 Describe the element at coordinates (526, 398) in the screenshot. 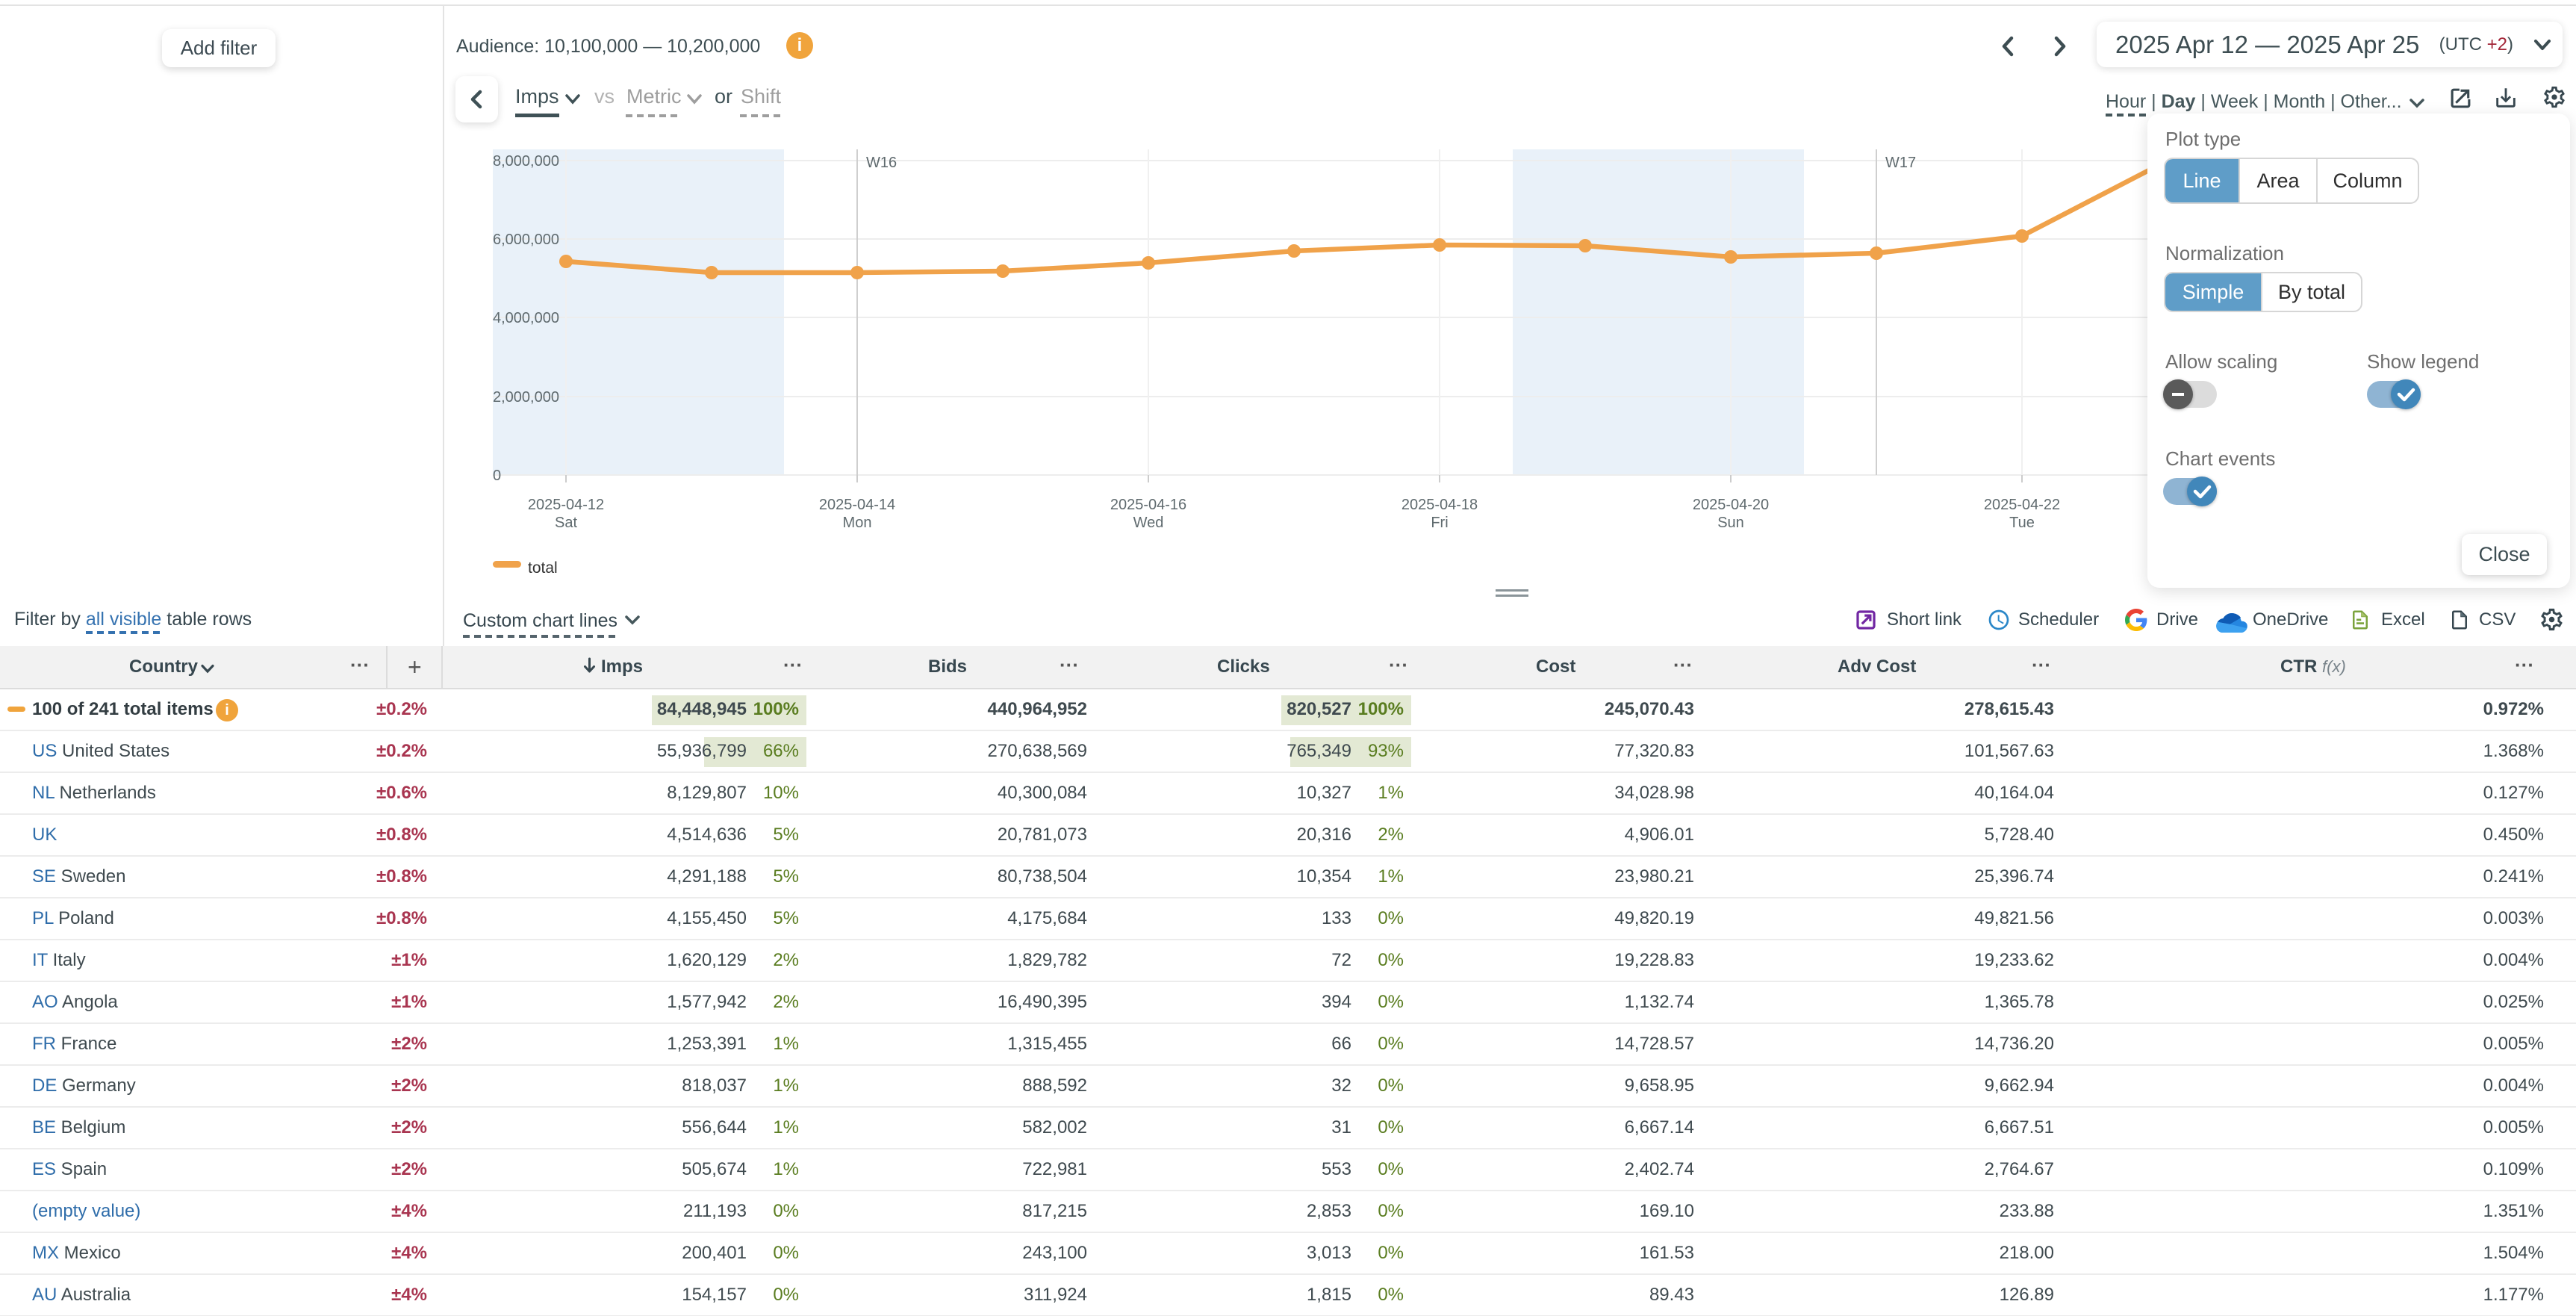

I see `svg-text: 2,000,000` at that location.